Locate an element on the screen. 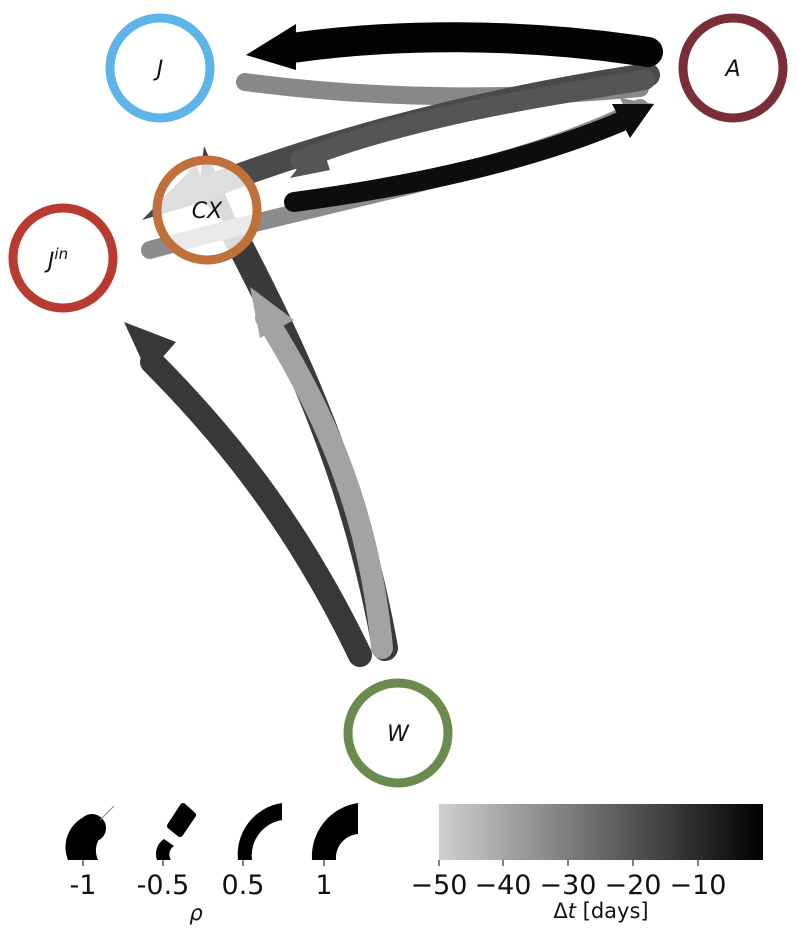 The width and height of the screenshot is (798, 934). edge-a-to-j is located at coordinates (470, 44).